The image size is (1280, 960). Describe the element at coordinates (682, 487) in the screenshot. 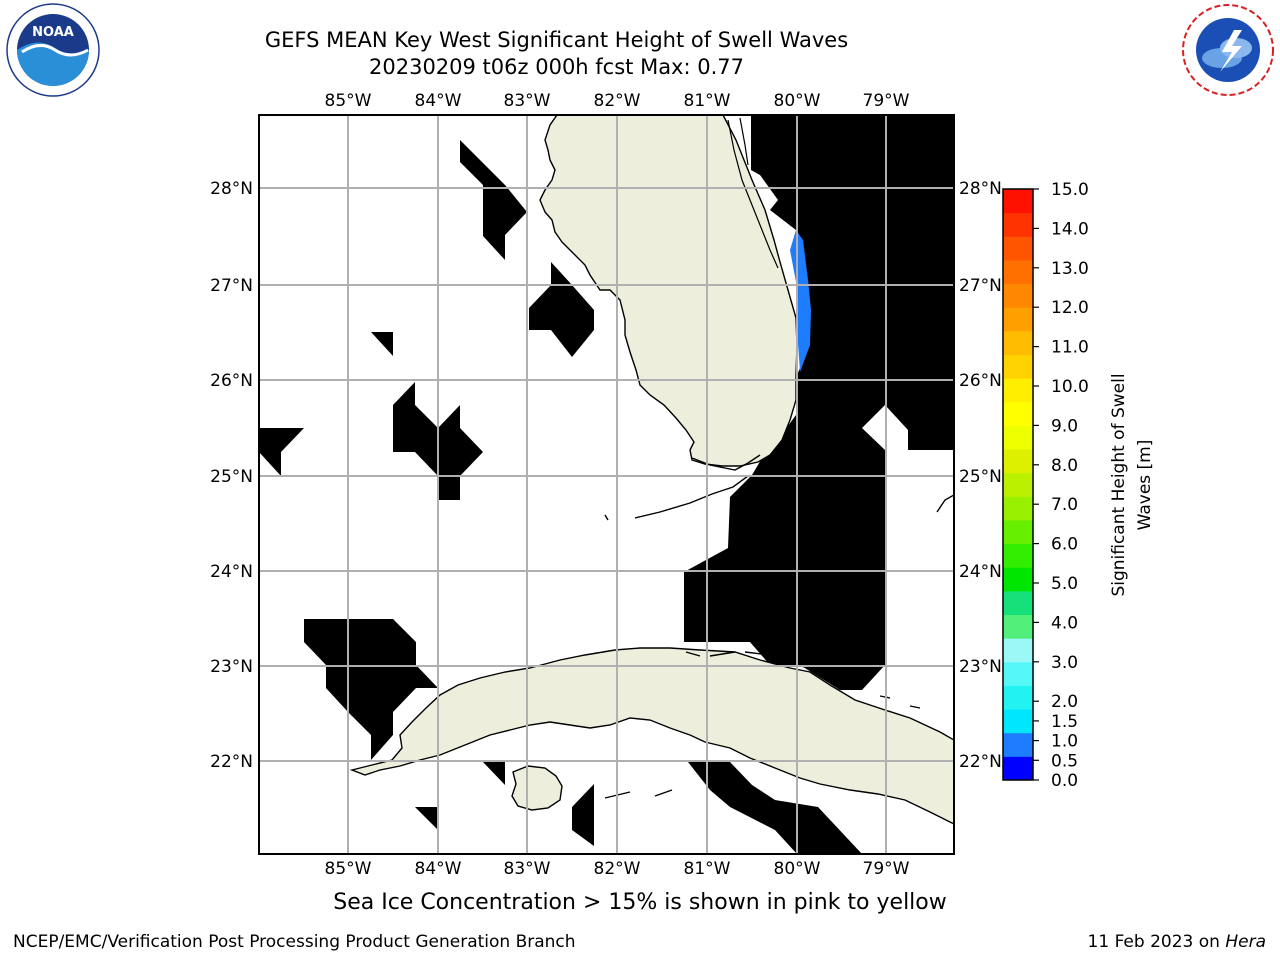

I see `florida-keys` at that location.